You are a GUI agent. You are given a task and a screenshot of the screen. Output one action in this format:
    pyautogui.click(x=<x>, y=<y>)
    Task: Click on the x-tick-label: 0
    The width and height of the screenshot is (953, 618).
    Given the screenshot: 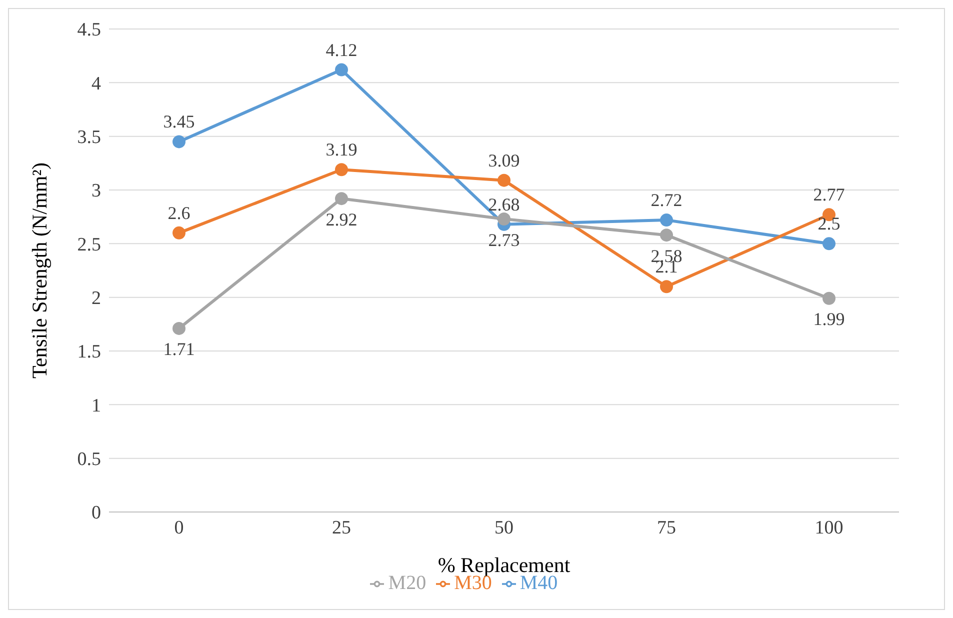 What is the action you would take?
    pyautogui.click(x=179, y=527)
    